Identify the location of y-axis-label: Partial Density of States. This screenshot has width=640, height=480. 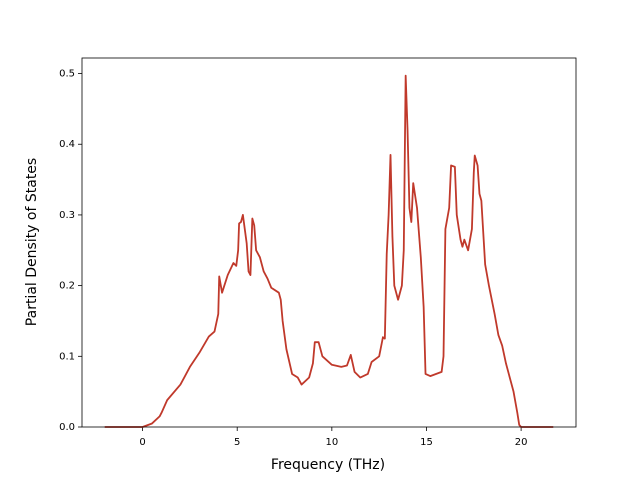
(32, 242).